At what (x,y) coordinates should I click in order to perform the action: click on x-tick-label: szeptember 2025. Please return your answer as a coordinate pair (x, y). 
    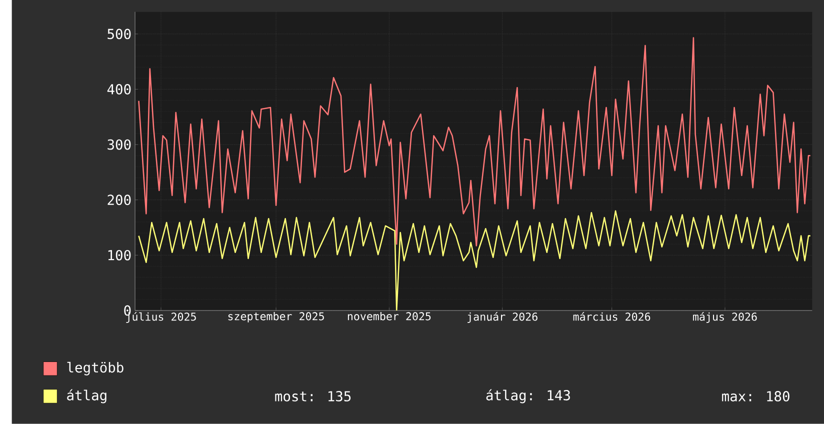
    Looking at the image, I should click on (276, 317).